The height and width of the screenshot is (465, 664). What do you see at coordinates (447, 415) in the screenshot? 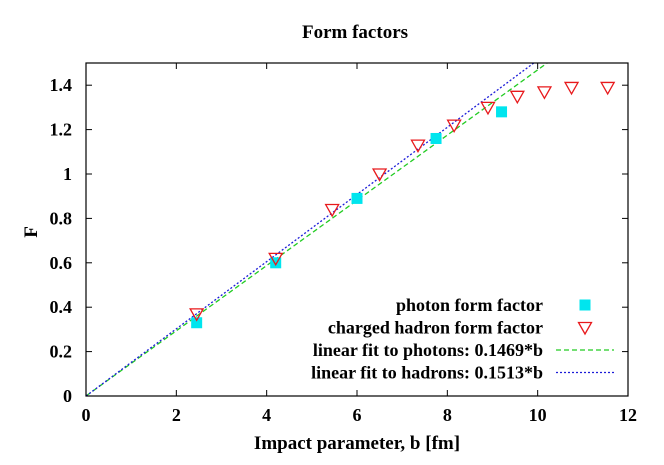
I see `x-tick-label: 8` at bounding box center [447, 415].